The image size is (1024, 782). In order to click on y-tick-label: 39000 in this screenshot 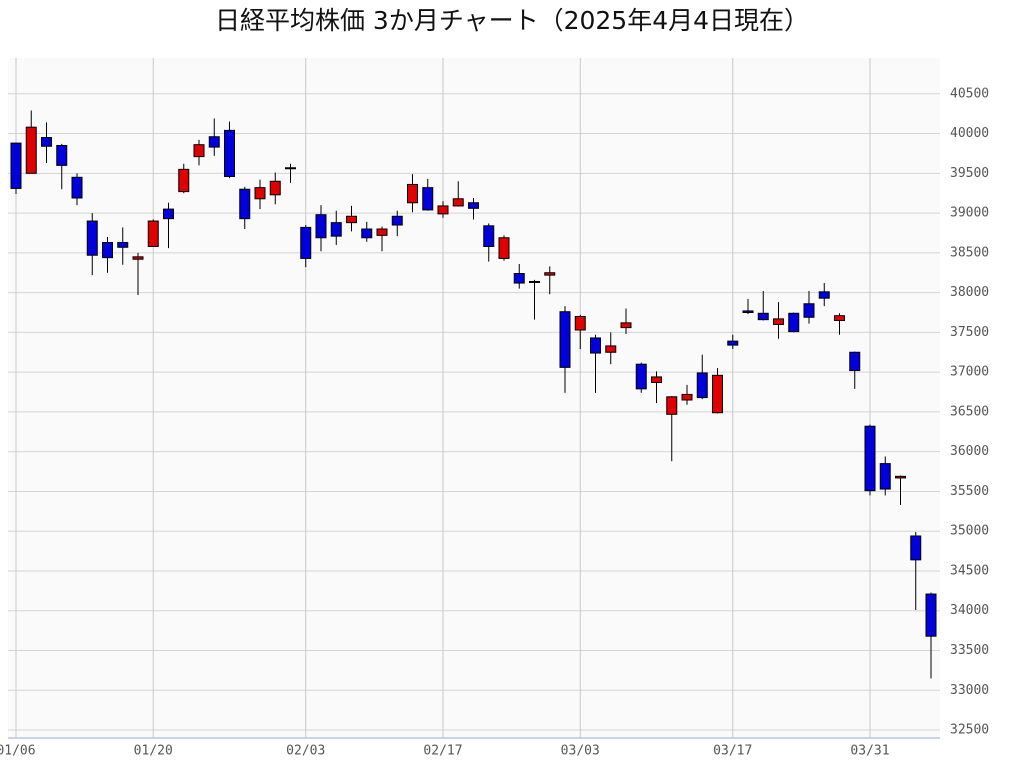, I will do `click(969, 213)`.